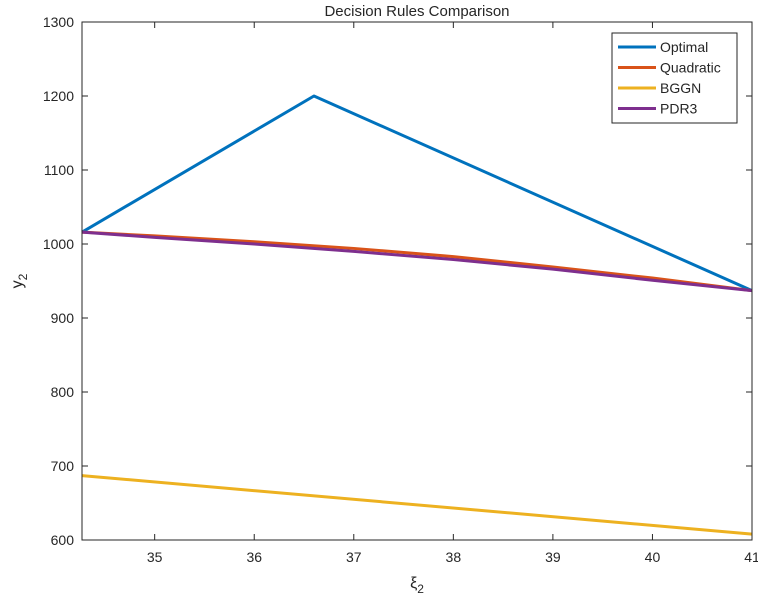 Image resolution: width=758 pixels, height=602 pixels. I want to click on x-tick-label: 41, so click(751, 557).